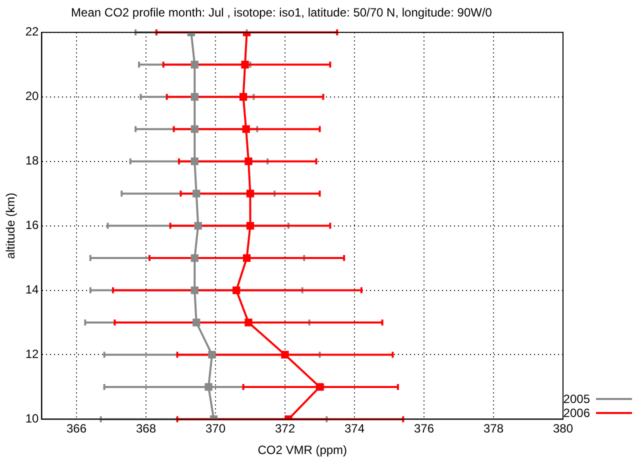 The height and width of the screenshot is (462, 636). Describe the element at coordinates (576, 413) in the screenshot. I see `legend-label: 2006` at that location.